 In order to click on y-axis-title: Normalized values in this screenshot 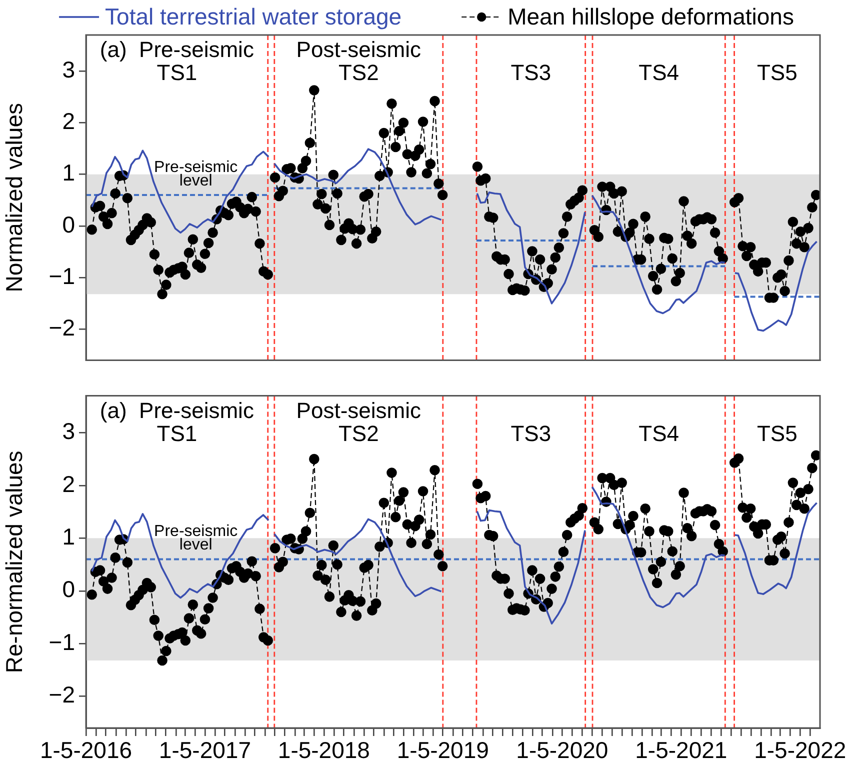, I will do `click(14, 197)`.